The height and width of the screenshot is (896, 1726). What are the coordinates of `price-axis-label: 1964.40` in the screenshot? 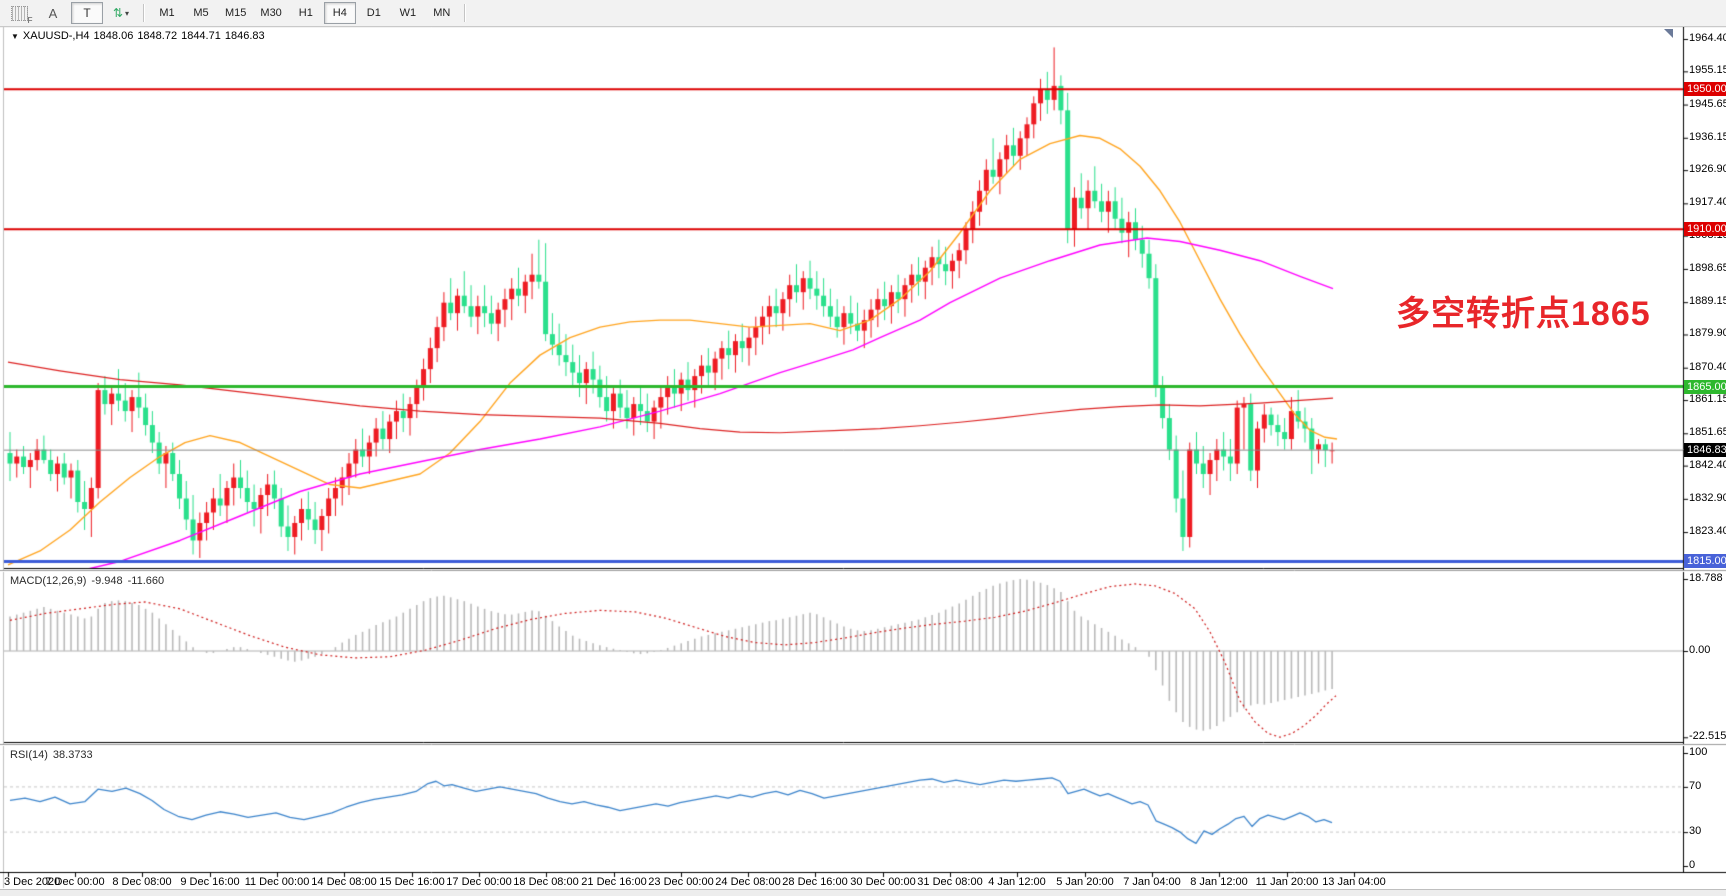 It's located at (1707, 38).